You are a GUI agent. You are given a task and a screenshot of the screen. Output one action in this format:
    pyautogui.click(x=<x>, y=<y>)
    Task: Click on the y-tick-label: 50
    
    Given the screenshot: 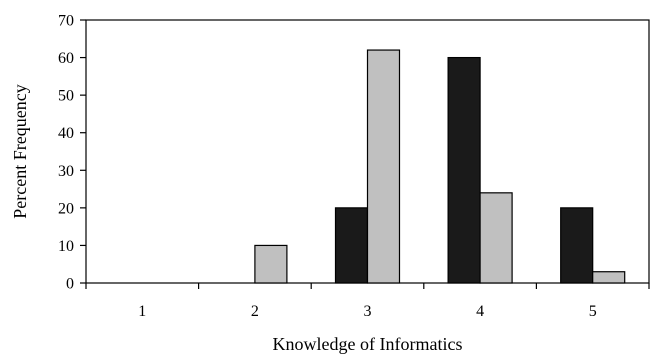 What is the action you would take?
    pyautogui.click(x=66, y=96)
    